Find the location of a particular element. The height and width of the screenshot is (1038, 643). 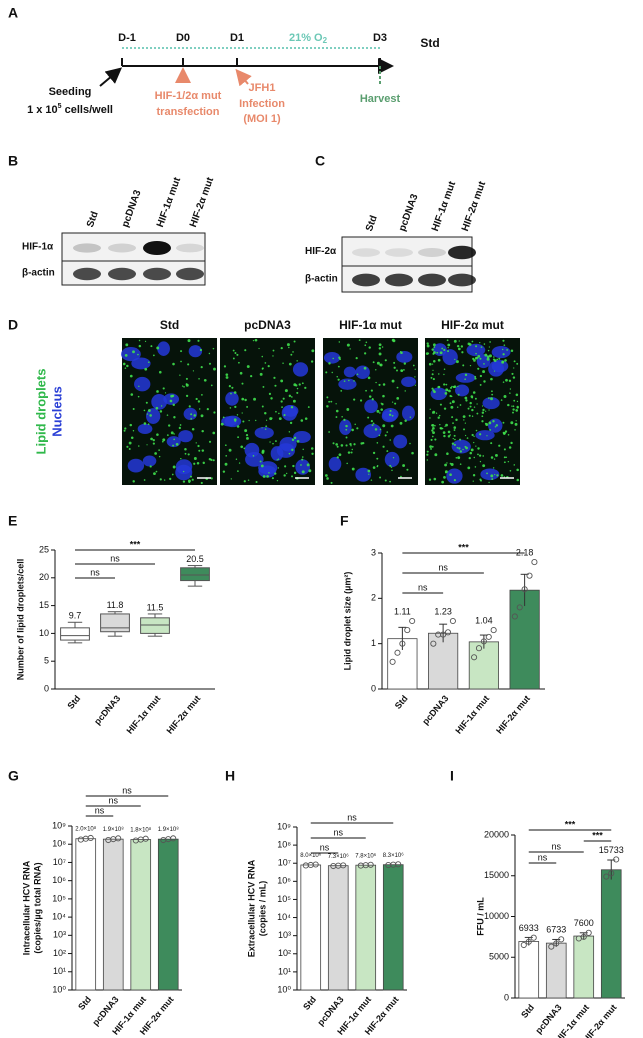

condition-label: Std is located at coordinates (429, 43).